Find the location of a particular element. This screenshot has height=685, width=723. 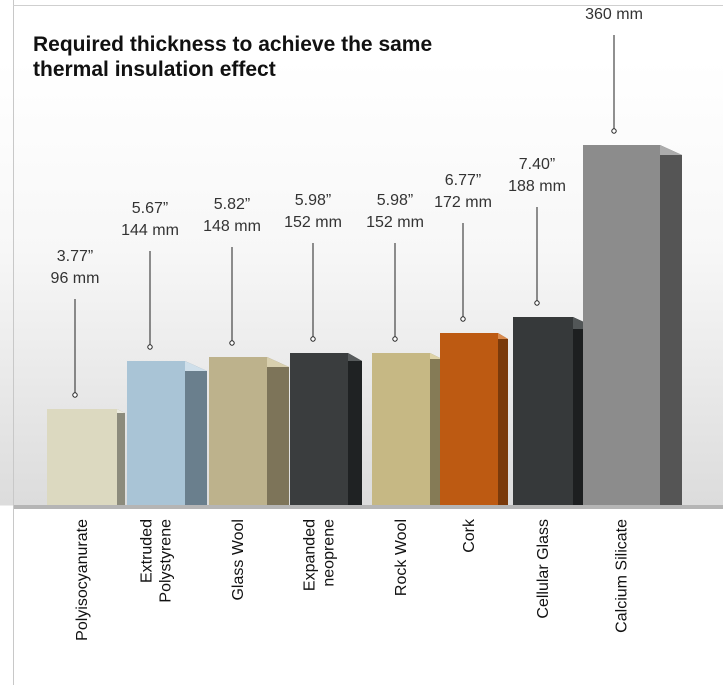

leader-dot-calcium-silicate is located at coordinates (614, 131).